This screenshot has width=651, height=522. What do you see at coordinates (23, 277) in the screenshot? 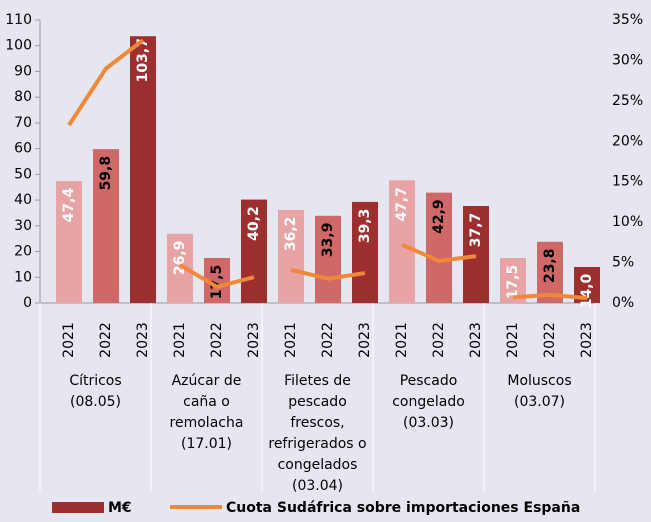
I see `y-tick-label: 10` at bounding box center [23, 277].